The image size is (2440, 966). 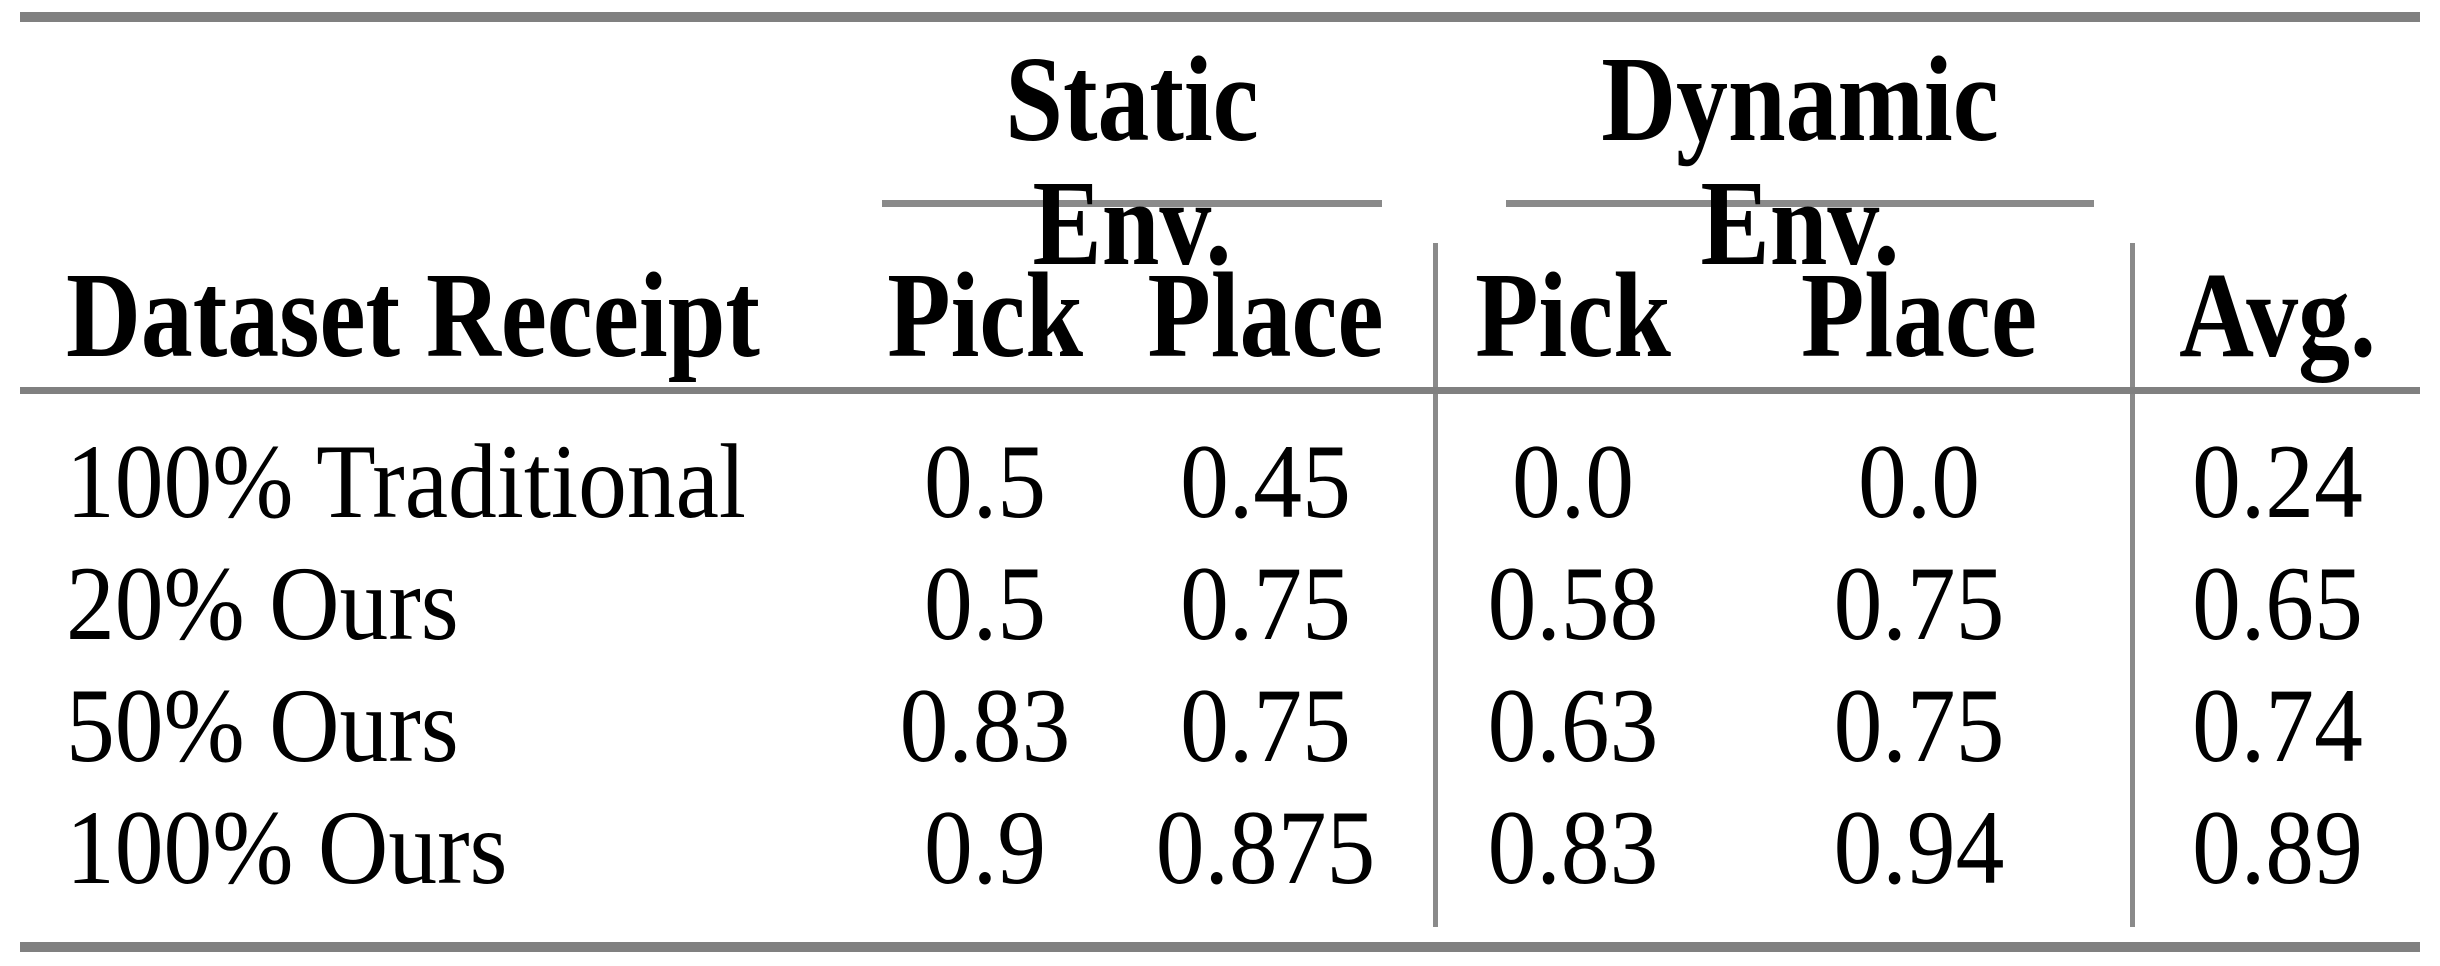 I want to click on table-bottom-rule, so click(x=1220, y=947).